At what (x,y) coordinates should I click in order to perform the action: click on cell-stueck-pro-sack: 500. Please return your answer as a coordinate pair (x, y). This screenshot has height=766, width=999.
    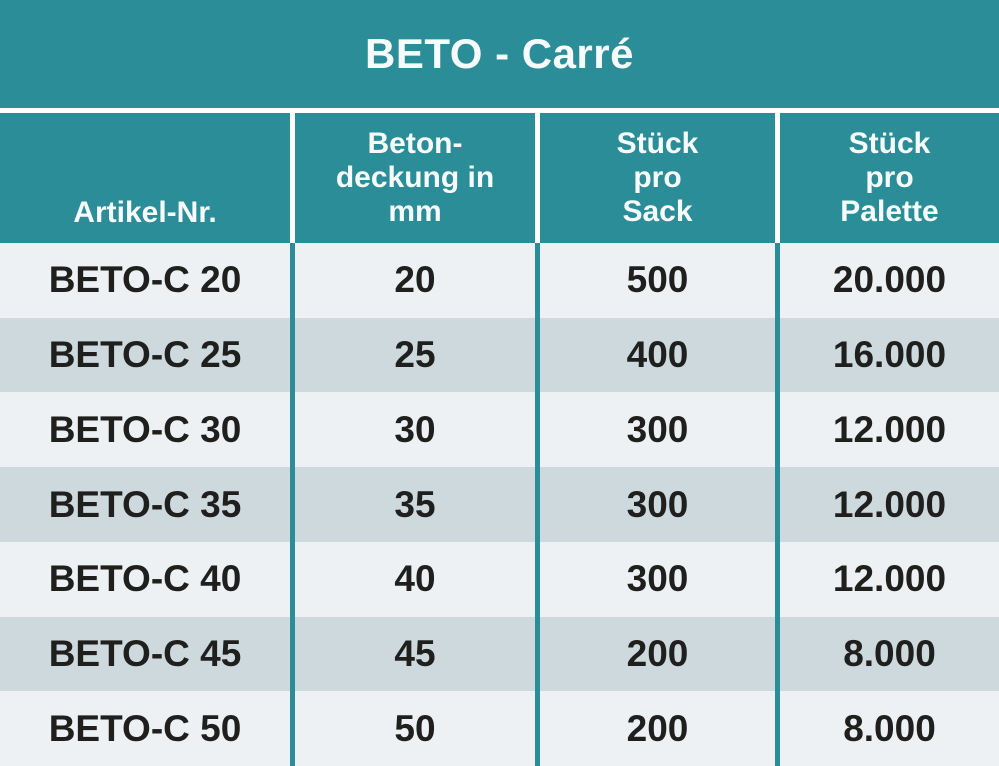
    Looking at the image, I should click on (655, 280).